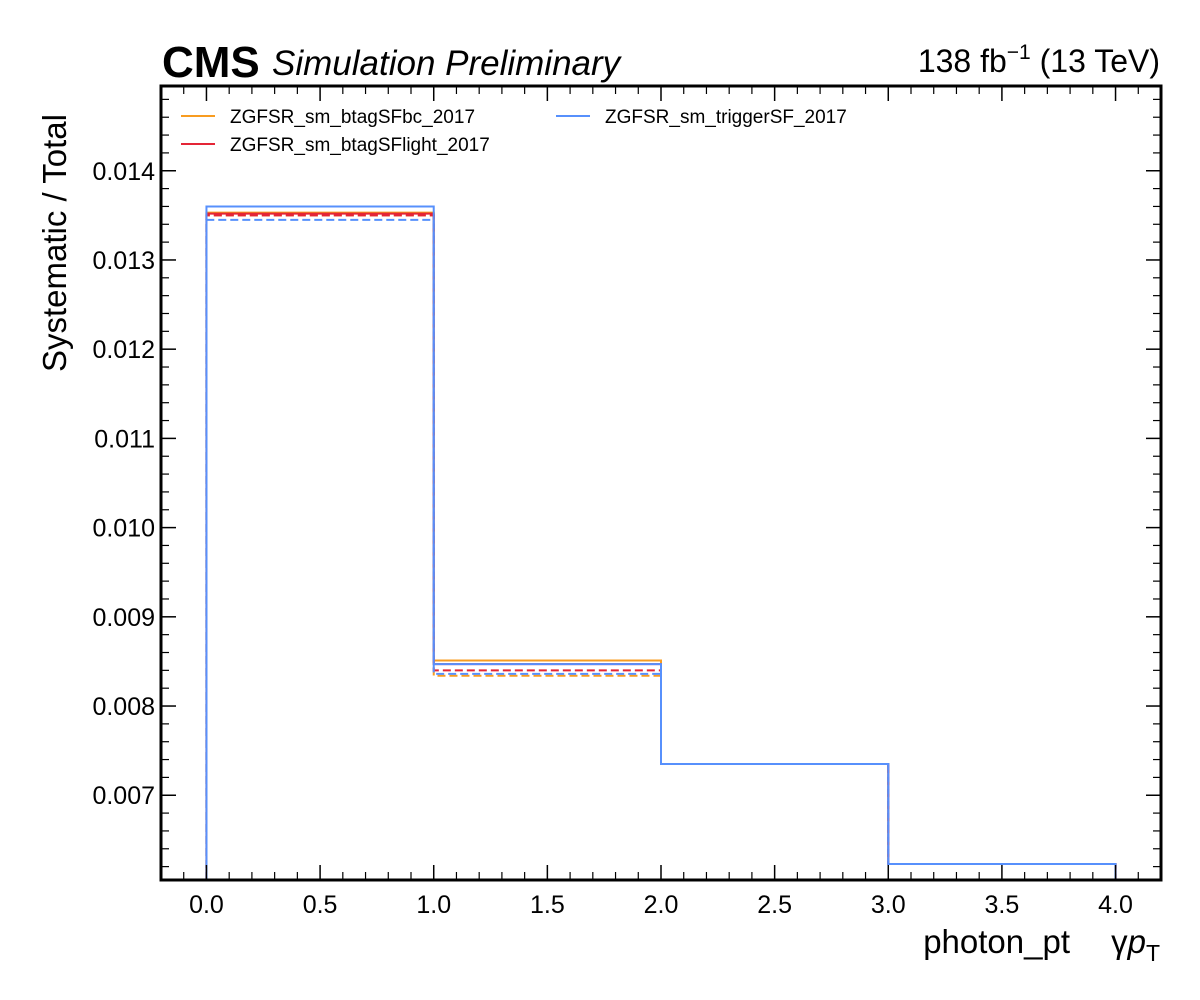 This screenshot has width=1200, height=1000. What do you see at coordinates (1095, 61) in the screenshot?
I see `energy-label: (13 TeV)` at bounding box center [1095, 61].